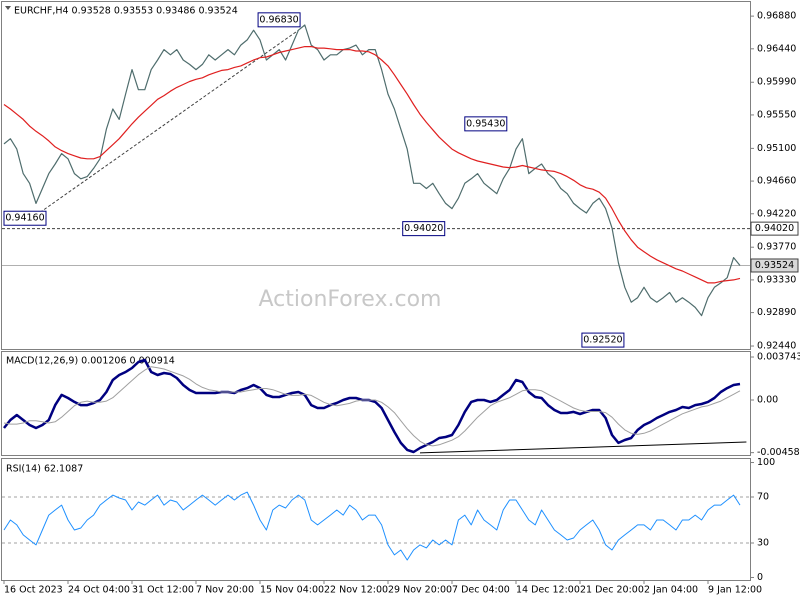 Image resolution: width=800 pixels, height=600 pixels. I want to click on y-tick-label: 0.95100, so click(776, 148).